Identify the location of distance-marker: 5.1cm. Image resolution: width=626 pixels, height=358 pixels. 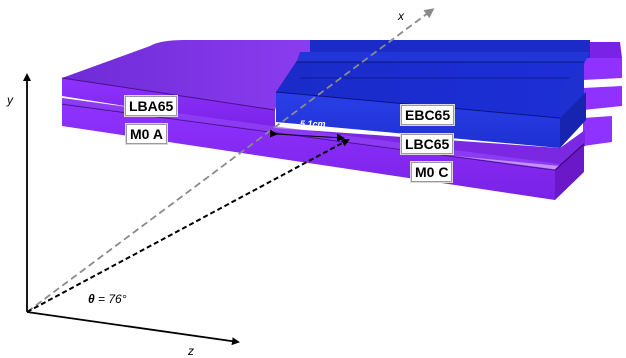
(307, 130).